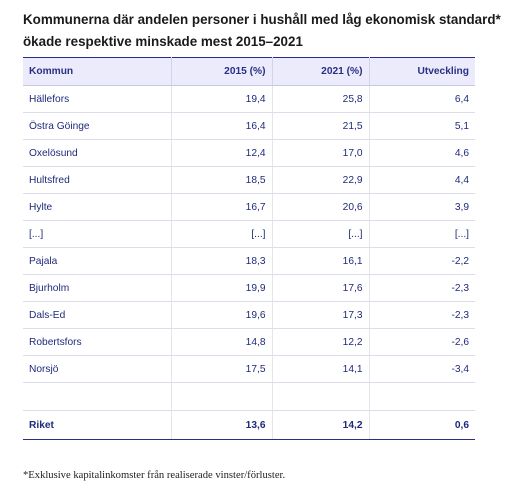  I want to click on utveckling-cell: 3,9, so click(422, 207).